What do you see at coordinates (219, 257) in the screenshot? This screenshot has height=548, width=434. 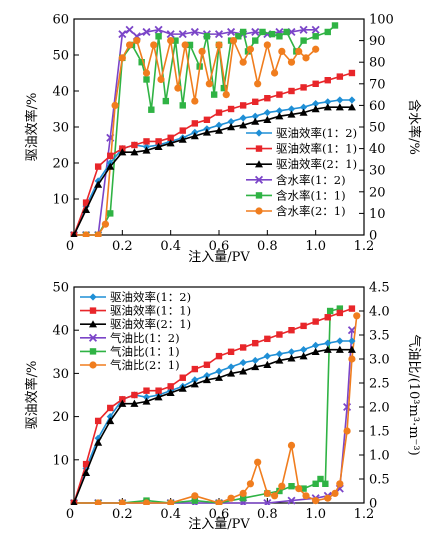 I see `x-axis-label: 注入量/PV` at bounding box center [219, 257].